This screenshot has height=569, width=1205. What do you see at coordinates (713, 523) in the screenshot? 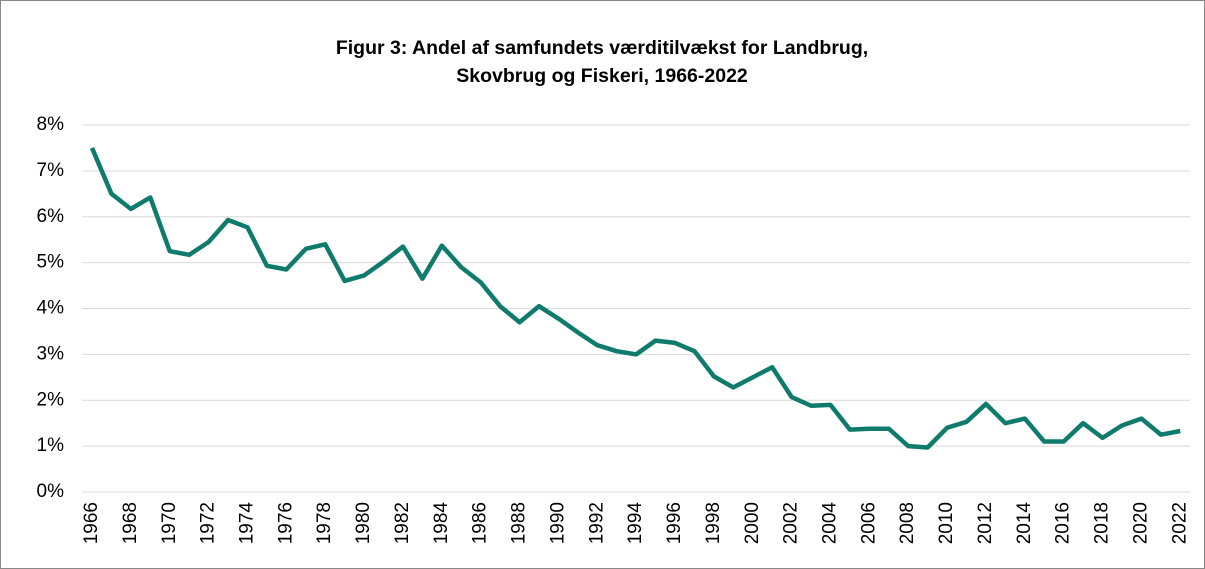
I see `x-tick-label: 1998` at bounding box center [713, 523].